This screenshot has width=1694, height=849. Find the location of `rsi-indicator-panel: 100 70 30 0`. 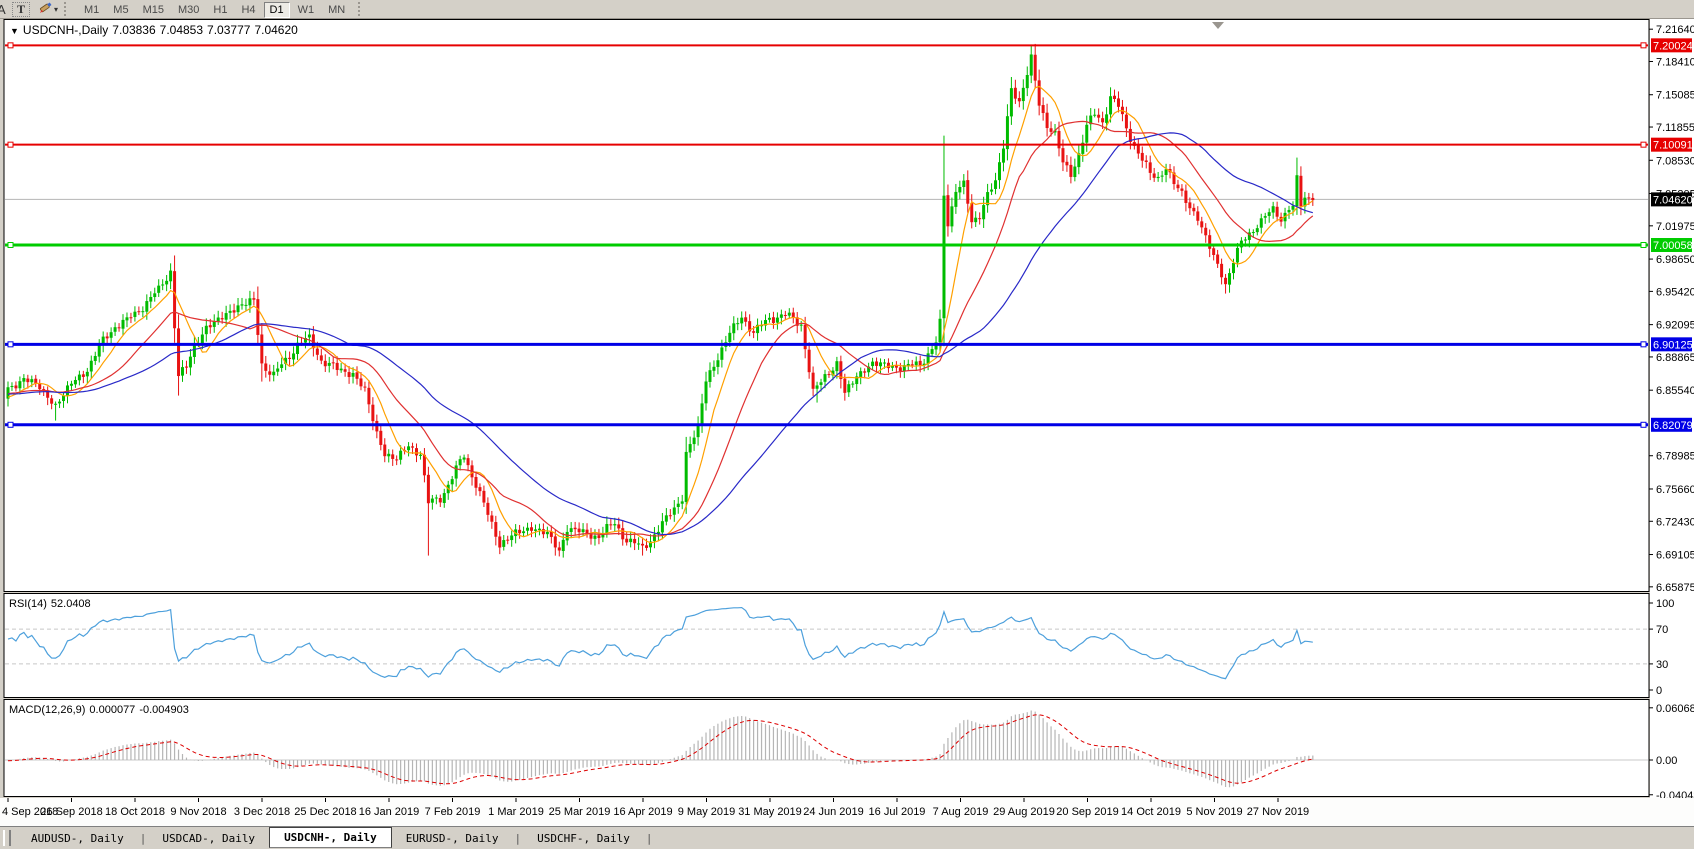

rsi-indicator-panel: 100 70 30 0 is located at coordinates (847, 646).